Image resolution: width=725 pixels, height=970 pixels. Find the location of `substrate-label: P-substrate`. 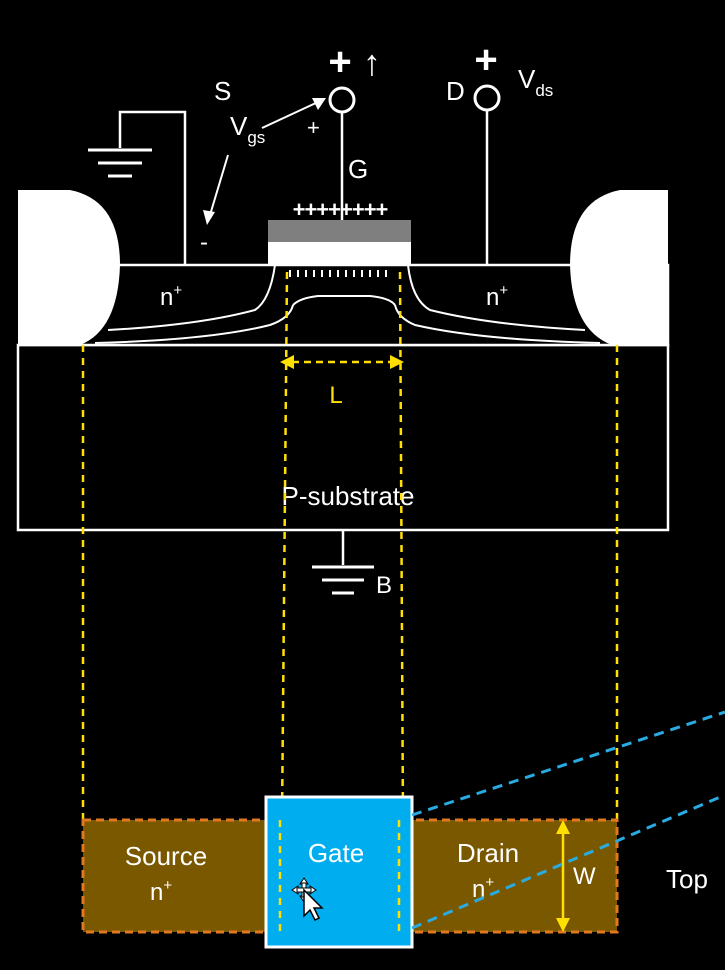

substrate-label: P-substrate is located at coordinates (348, 496).